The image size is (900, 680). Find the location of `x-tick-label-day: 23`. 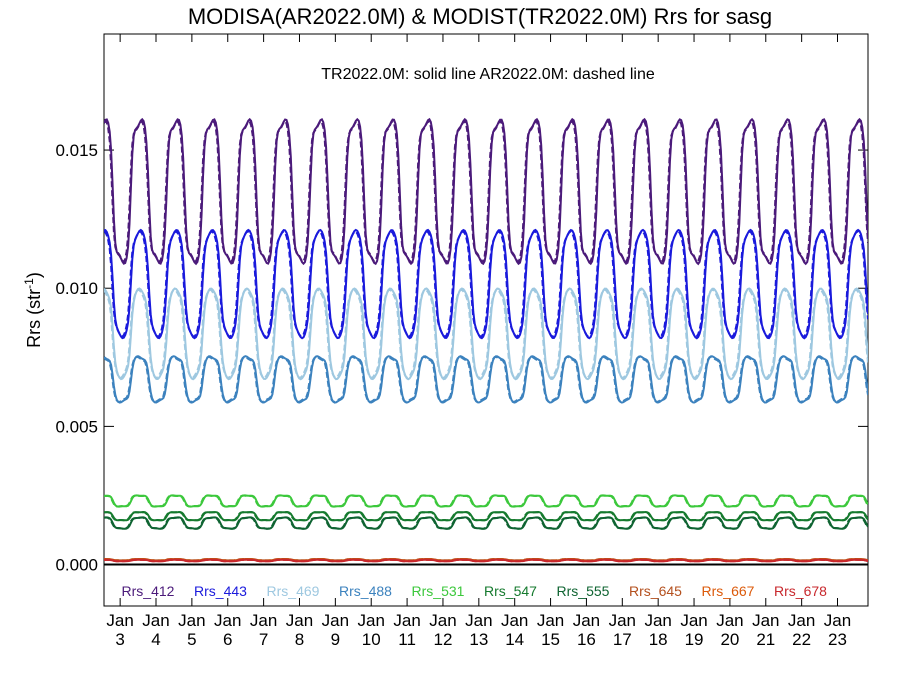

x-tick-label-day: 23 is located at coordinates (837, 639).